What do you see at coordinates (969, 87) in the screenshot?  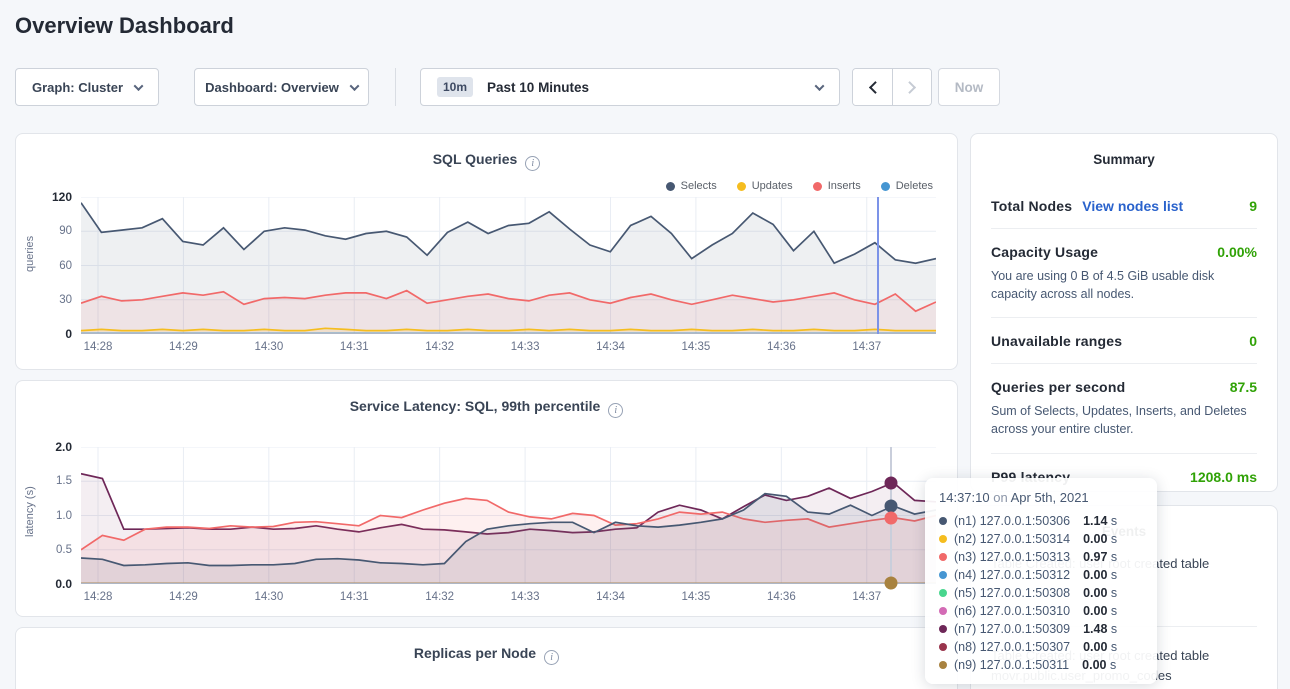 I see `now-button: Now` at bounding box center [969, 87].